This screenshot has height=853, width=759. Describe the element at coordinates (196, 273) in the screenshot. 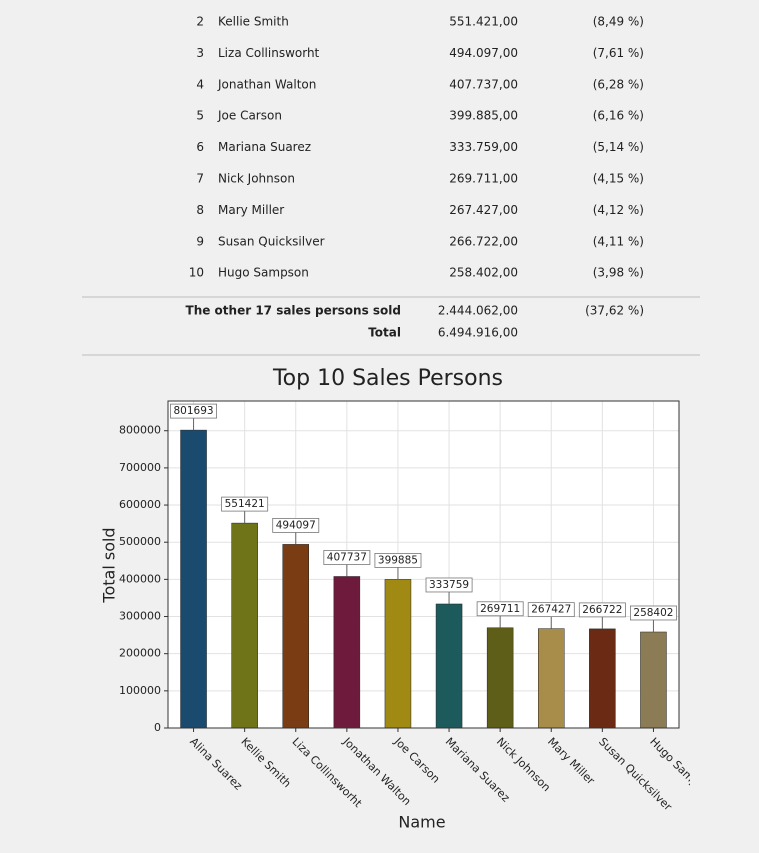

I see `rank: 10` at that location.